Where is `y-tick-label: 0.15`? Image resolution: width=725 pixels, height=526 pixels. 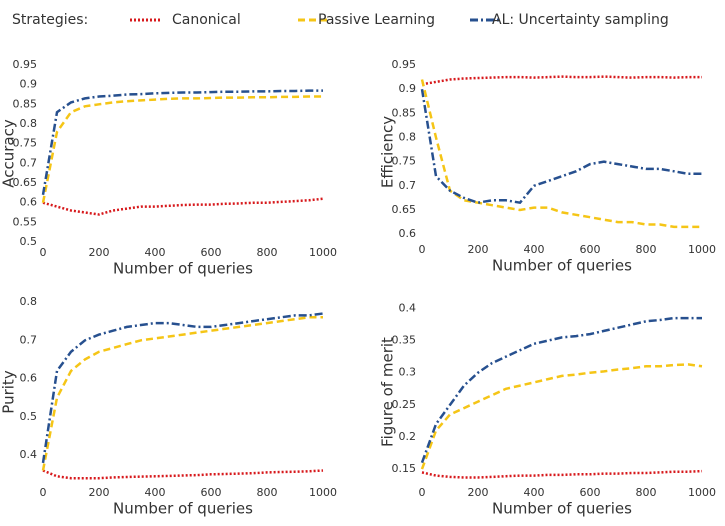
y-tick-label: 0.15 is located at coordinates (404, 468).